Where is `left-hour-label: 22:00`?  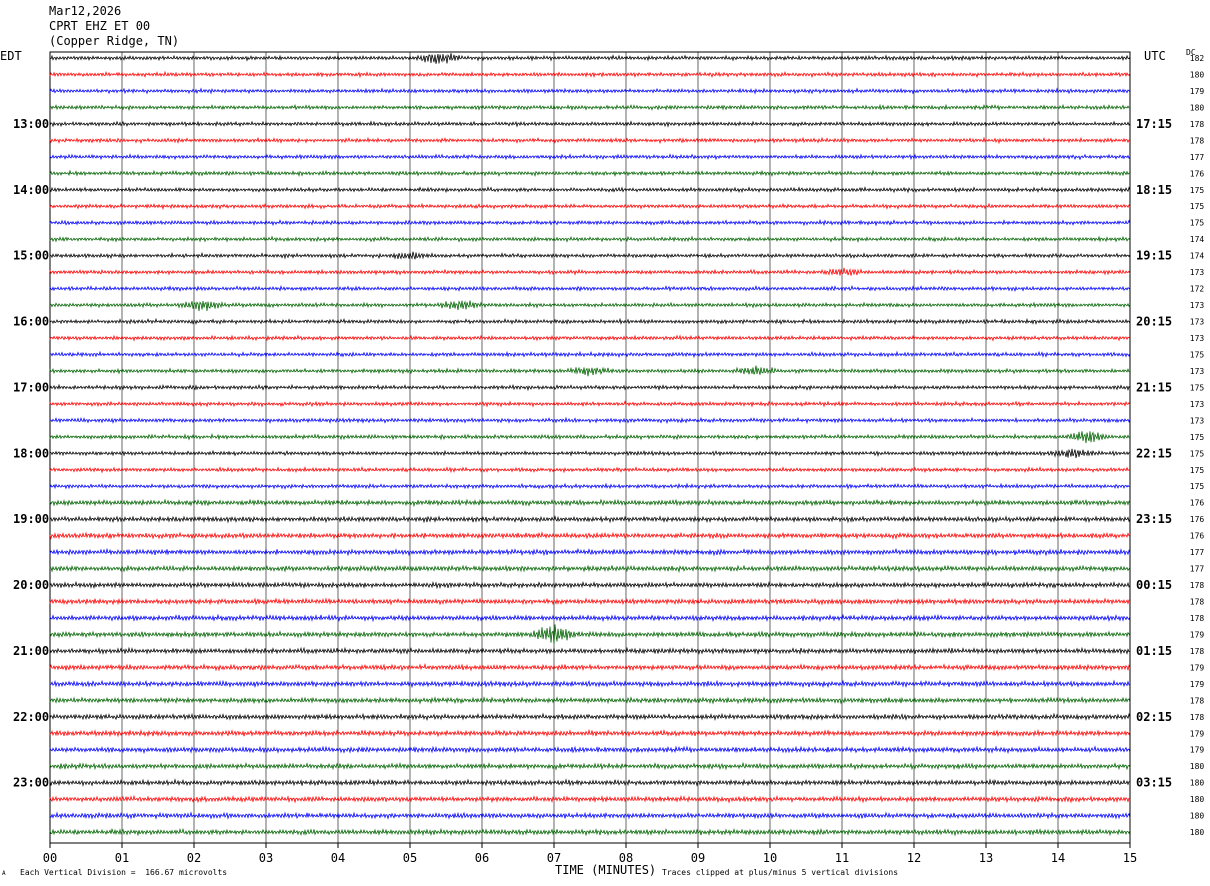
left-hour-label: 22:00 is located at coordinates (31, 717).